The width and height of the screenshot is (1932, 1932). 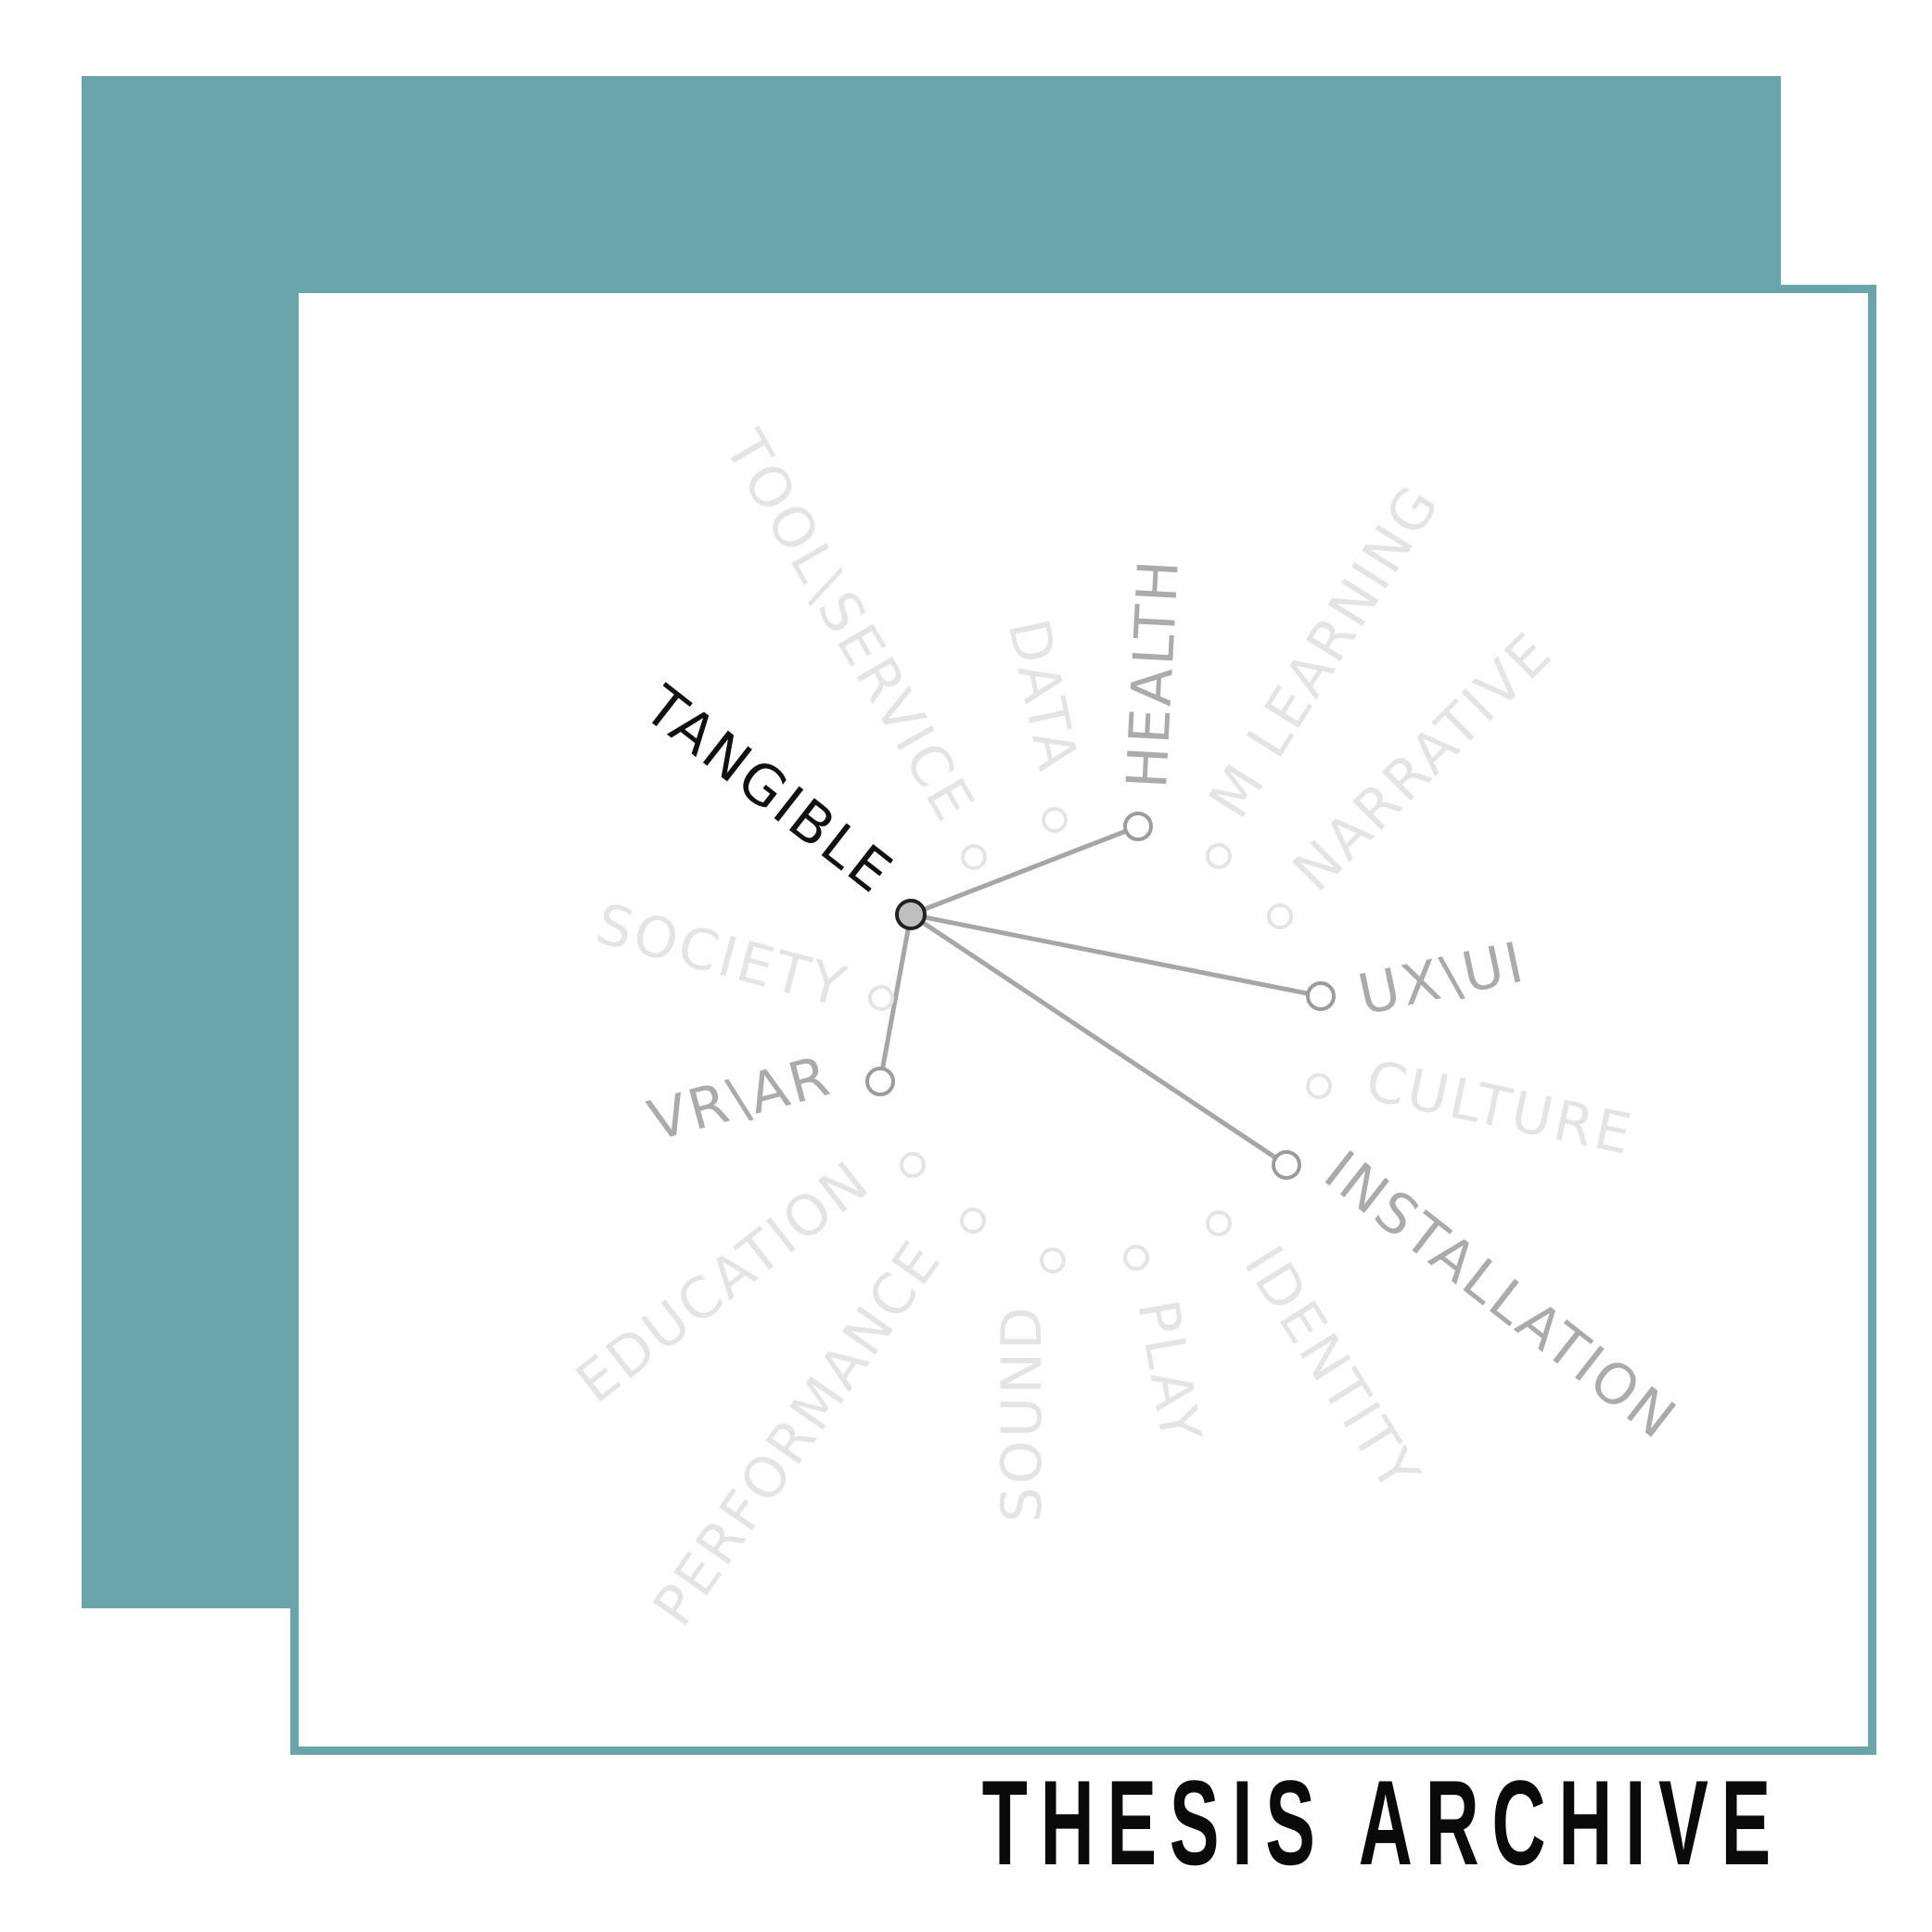 What do you see at coordinates (740, 1099) in the screenshot?
I see `label-vrar: VR\AR` at bounding box center [740, 1099].